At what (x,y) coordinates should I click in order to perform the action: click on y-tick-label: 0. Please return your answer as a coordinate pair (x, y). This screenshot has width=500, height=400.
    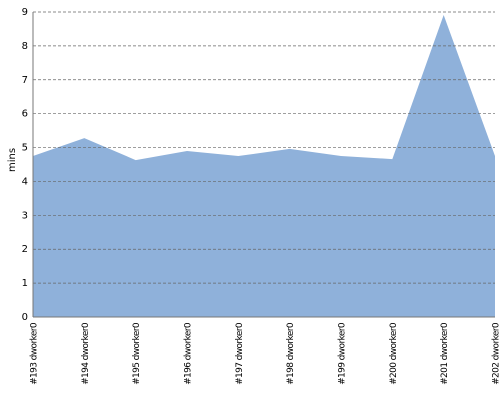
    Looking at the image, I should click on (25, 317).